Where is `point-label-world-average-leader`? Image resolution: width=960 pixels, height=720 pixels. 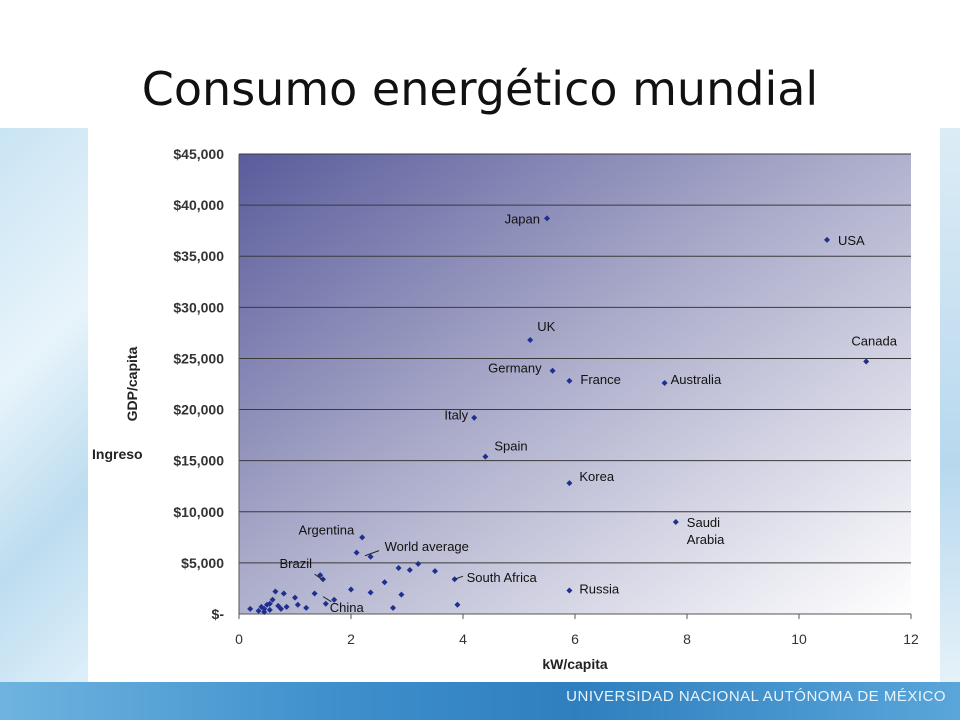
point-label-world-average-leader is located at coordinates (372, 553).